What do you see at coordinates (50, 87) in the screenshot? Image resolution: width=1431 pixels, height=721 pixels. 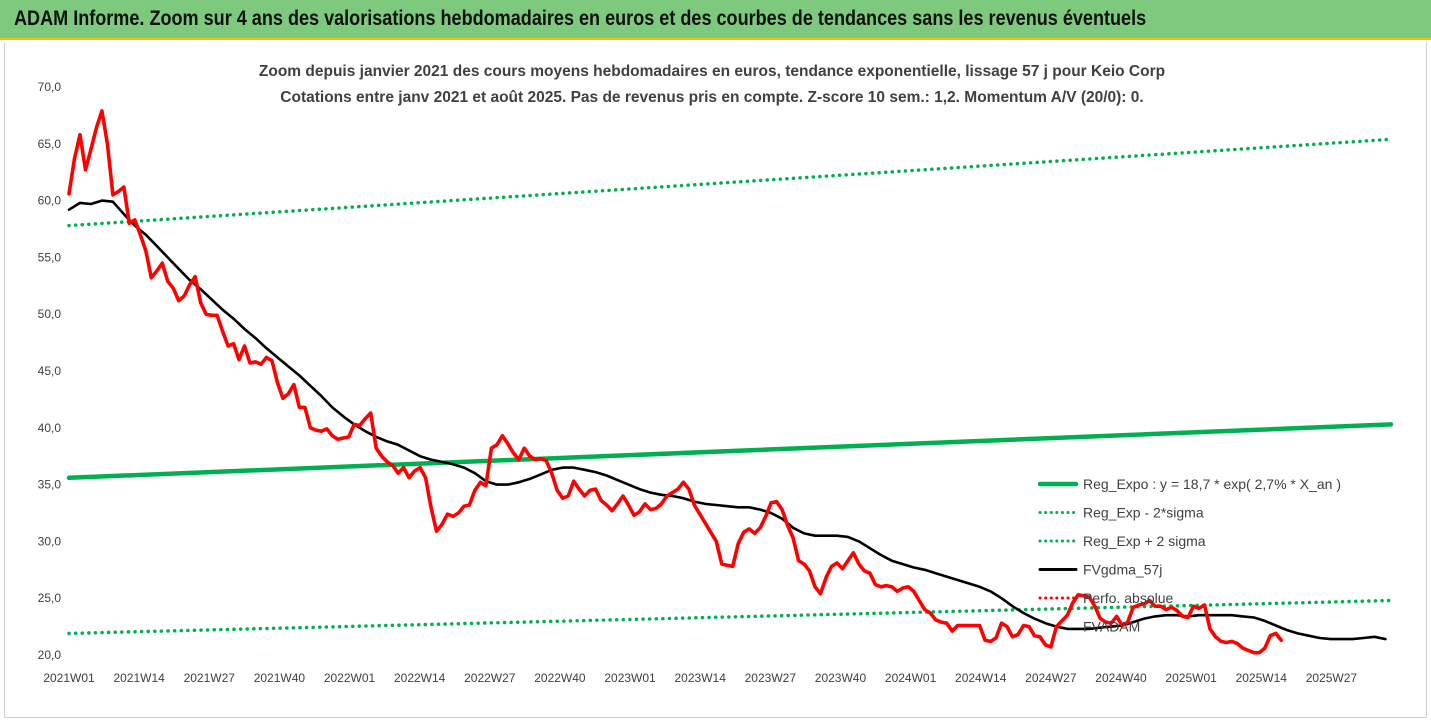 I see `y-tick-label: 70,0` at bounding box center [50, 87].